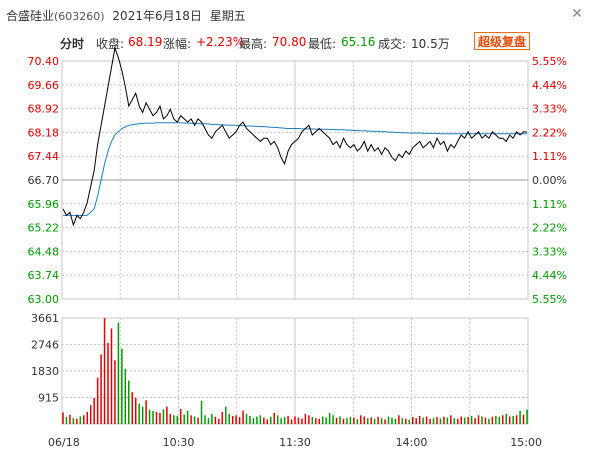  What do you see at coordinates (227, 16) in the screenshot?
I see `weekday: 星期五` at bounding box center [227, 16].